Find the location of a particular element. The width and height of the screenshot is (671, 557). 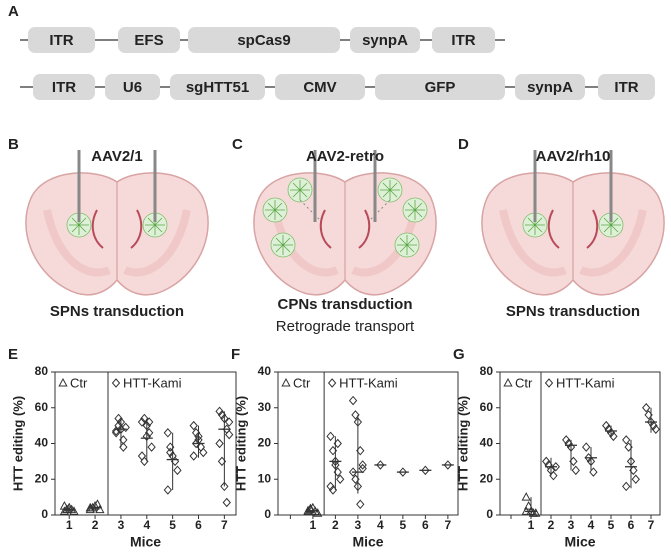

panel-label: E is located at coordinates (13, 354).